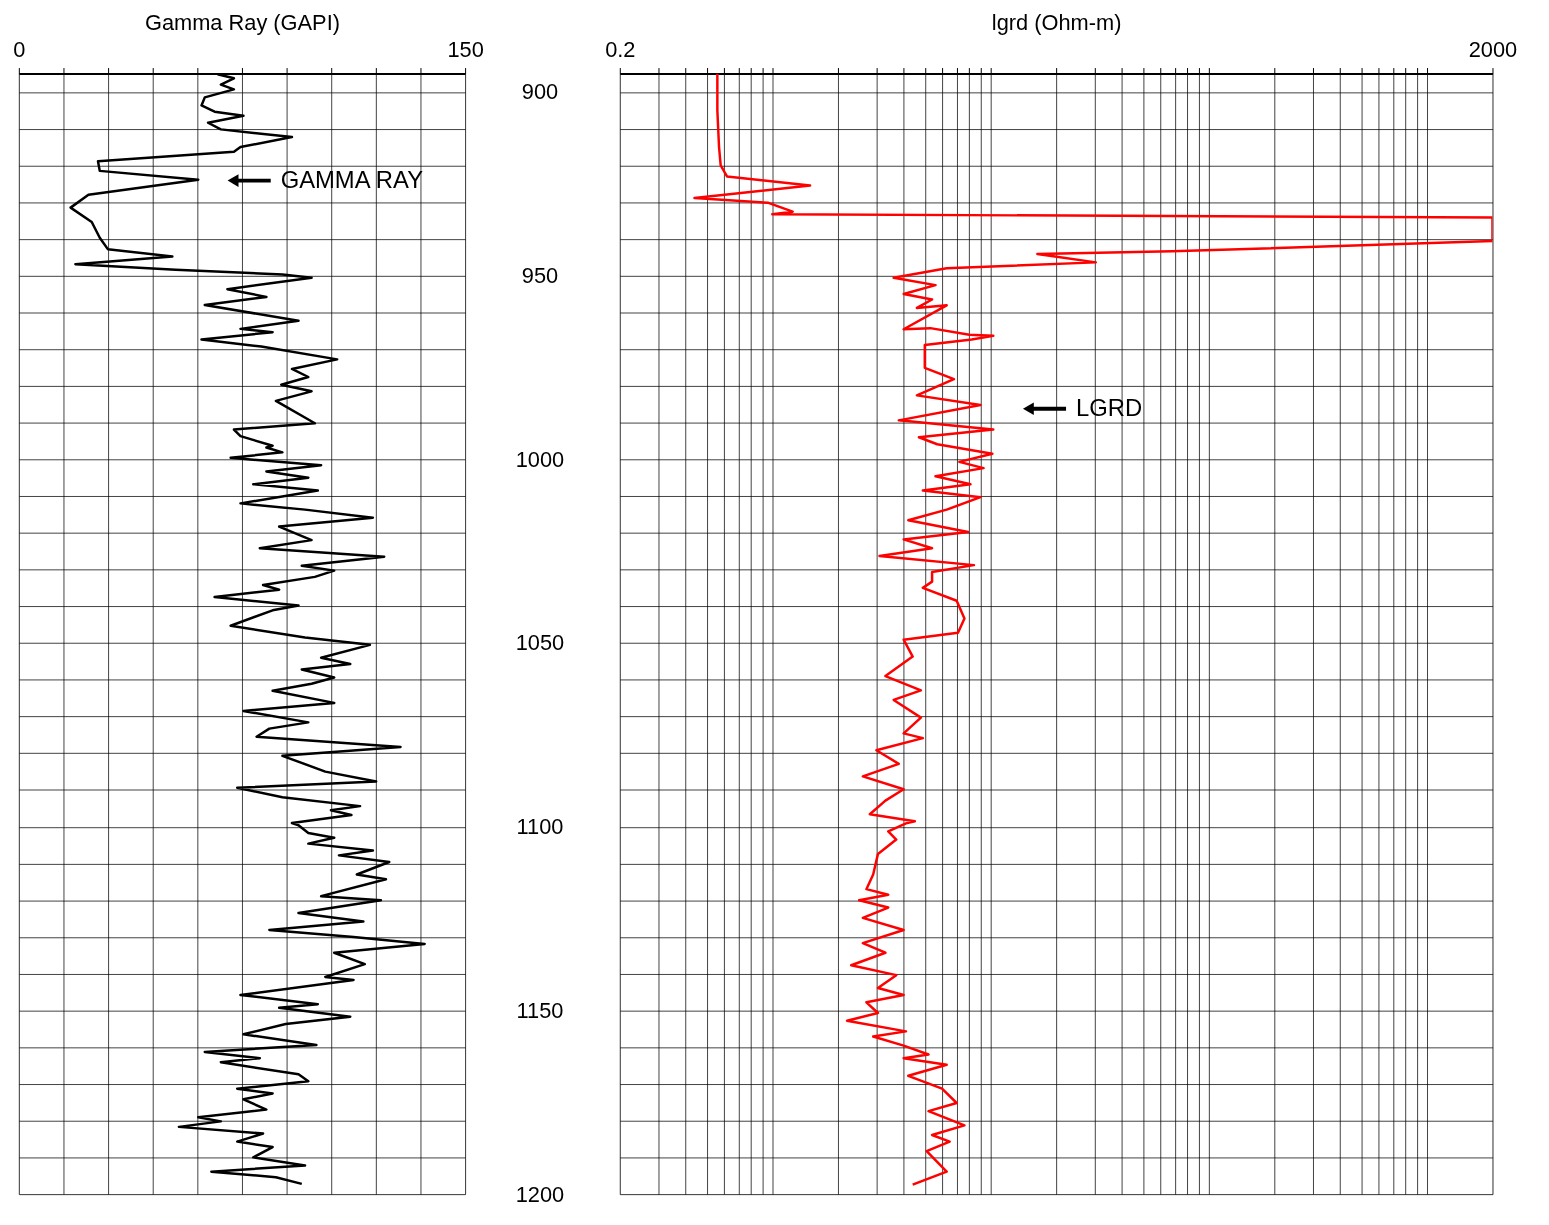  What do you see at coordinates (1493, 50) in the screenshot?
I see `x-tick-label: 2000` at bounding box center [1493, 50].